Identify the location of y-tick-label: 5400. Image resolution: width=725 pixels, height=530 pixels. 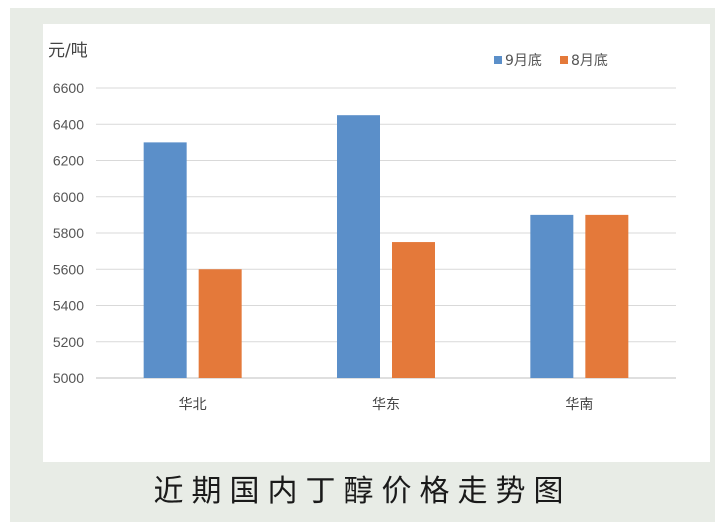
(68, 306).